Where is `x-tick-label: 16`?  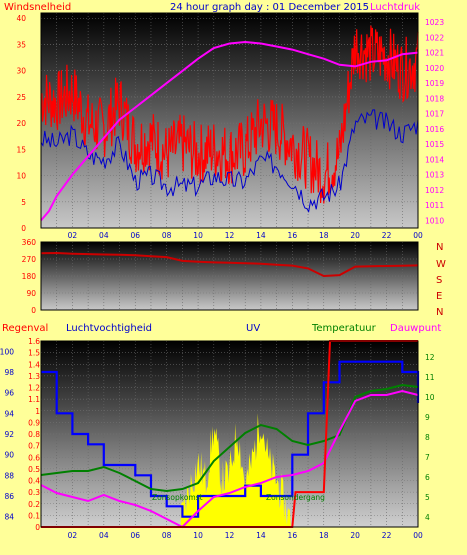
x-tick-label: 16 is located at coordinates (293, 535).